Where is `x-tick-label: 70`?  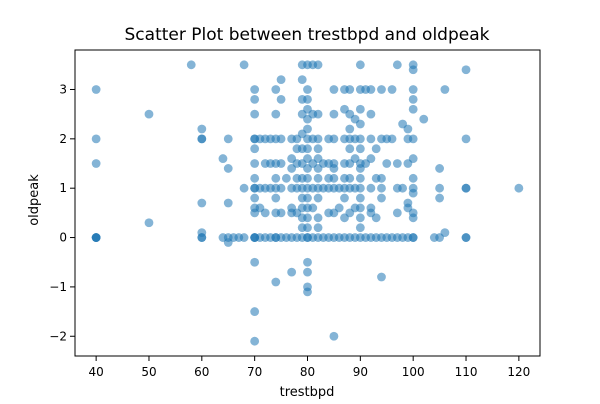
x-tick-label: 70 is located at coordinates (254, 372).